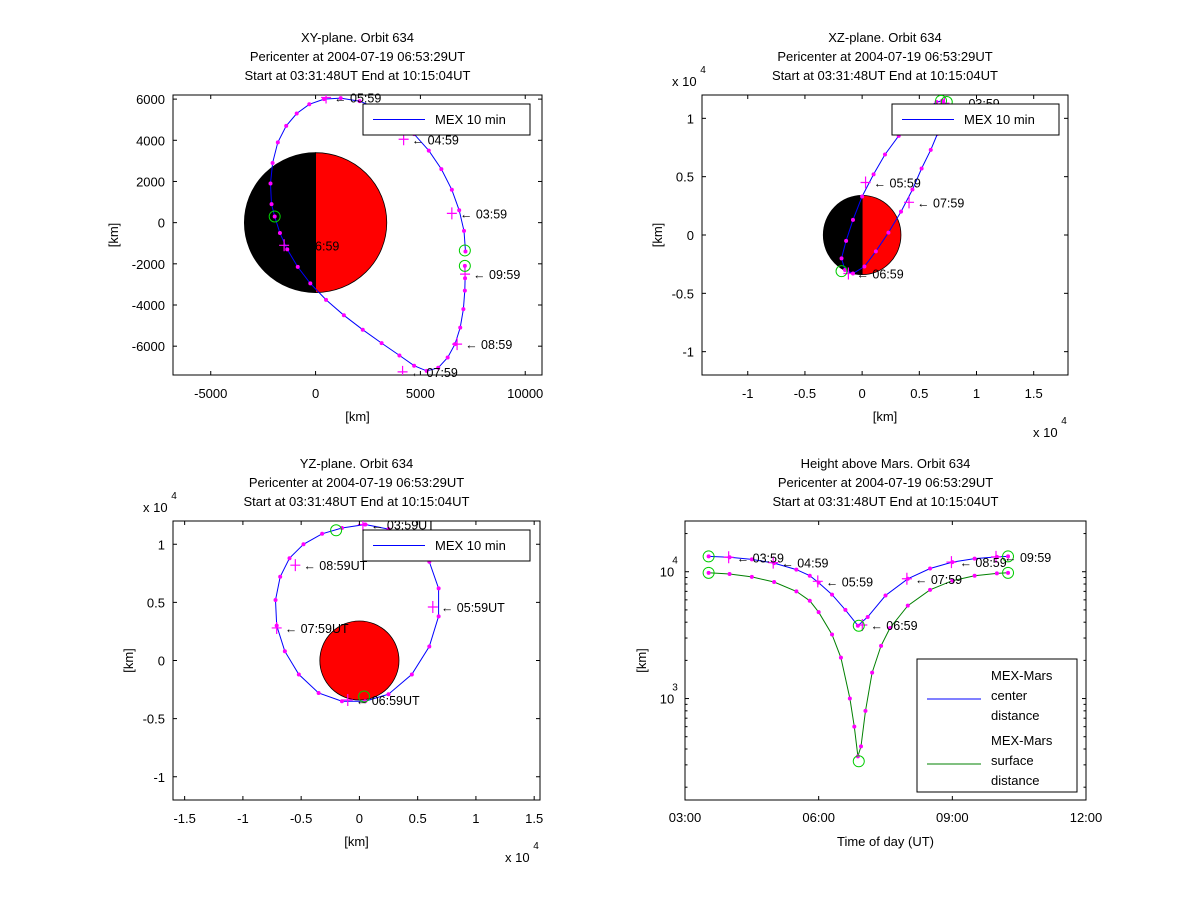 This screenshot has height=900, width=1200. I want to click on height-legend-text: distance, so click(1015, 780).